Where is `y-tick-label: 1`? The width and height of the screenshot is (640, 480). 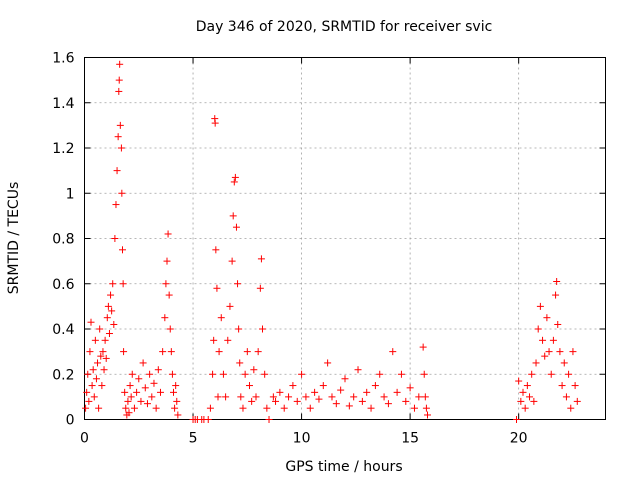
y-tick-label: 1 is located at coordinates (70, 194).